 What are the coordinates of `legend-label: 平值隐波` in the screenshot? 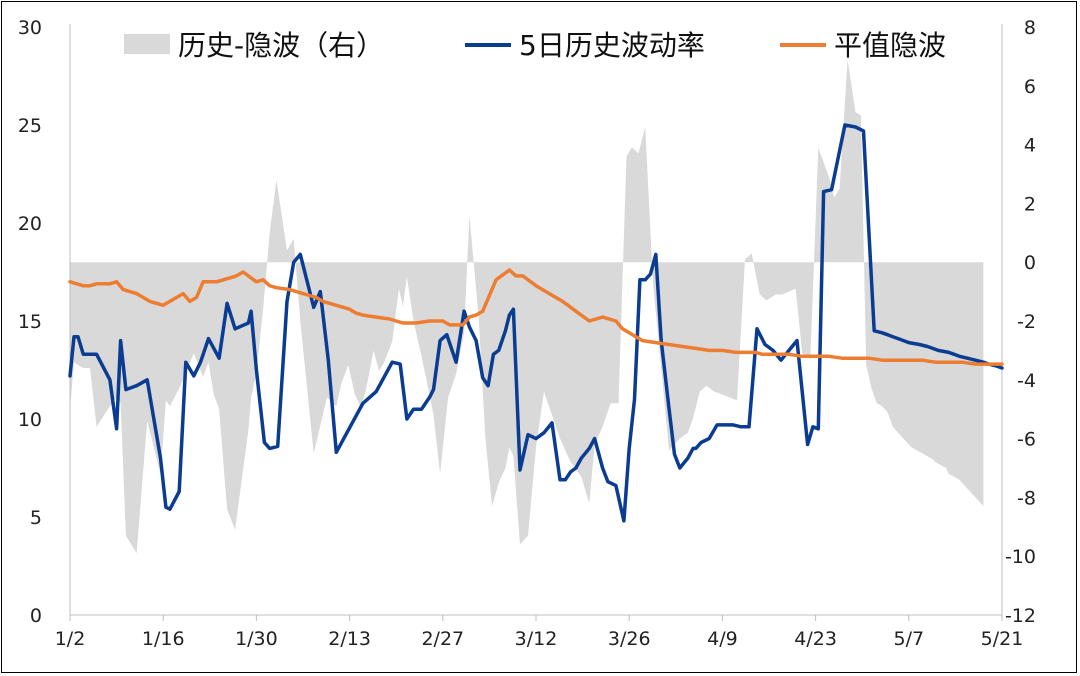 It's located at (890, 45).